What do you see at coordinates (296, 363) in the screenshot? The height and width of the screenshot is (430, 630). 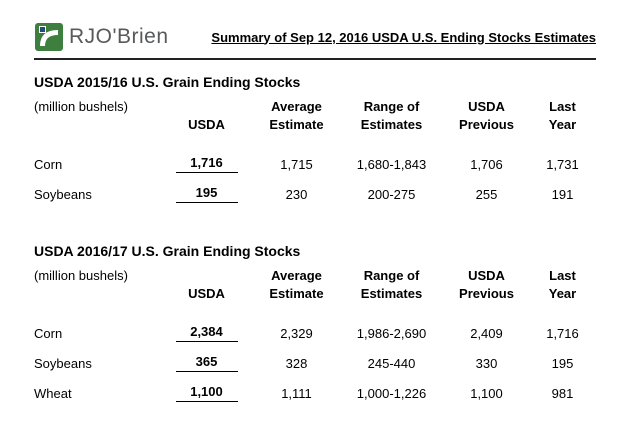 I see `average-estimate-value: 328` at bounding box center [296, 363].